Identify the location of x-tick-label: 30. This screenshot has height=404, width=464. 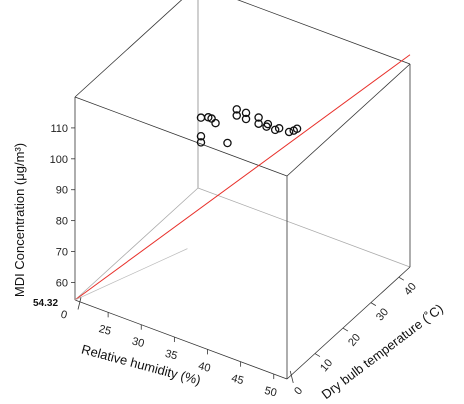
(138, 342).